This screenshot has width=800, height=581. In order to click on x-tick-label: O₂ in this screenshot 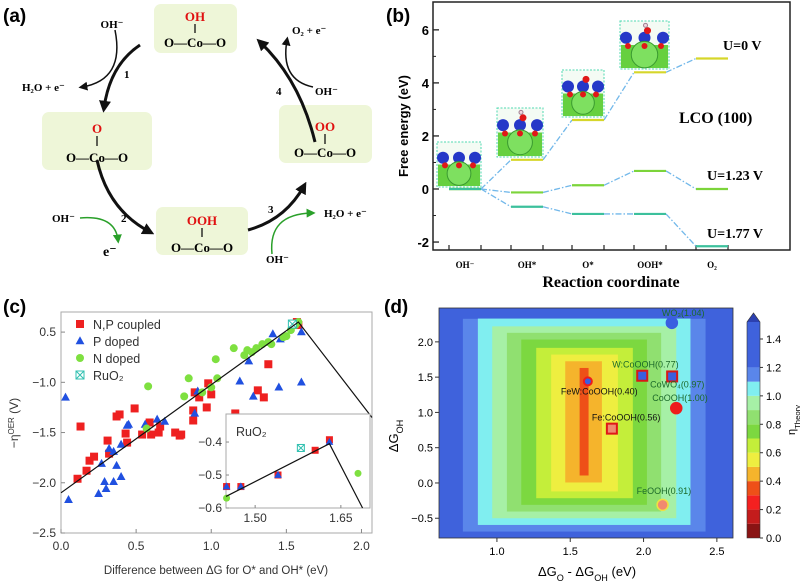, I will do `click(712, 265)`.